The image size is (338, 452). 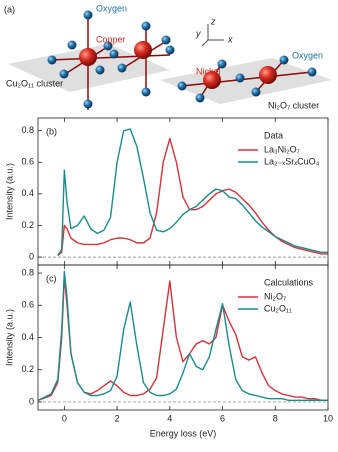 I want to click on axis-x: x, so click(x=230, y=39).